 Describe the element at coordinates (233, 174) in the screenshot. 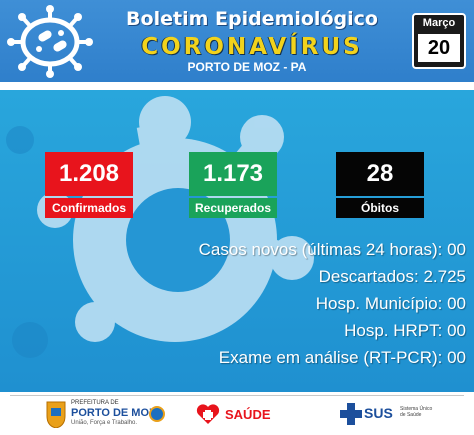

I see `recovered-value: 1.173` at that location.